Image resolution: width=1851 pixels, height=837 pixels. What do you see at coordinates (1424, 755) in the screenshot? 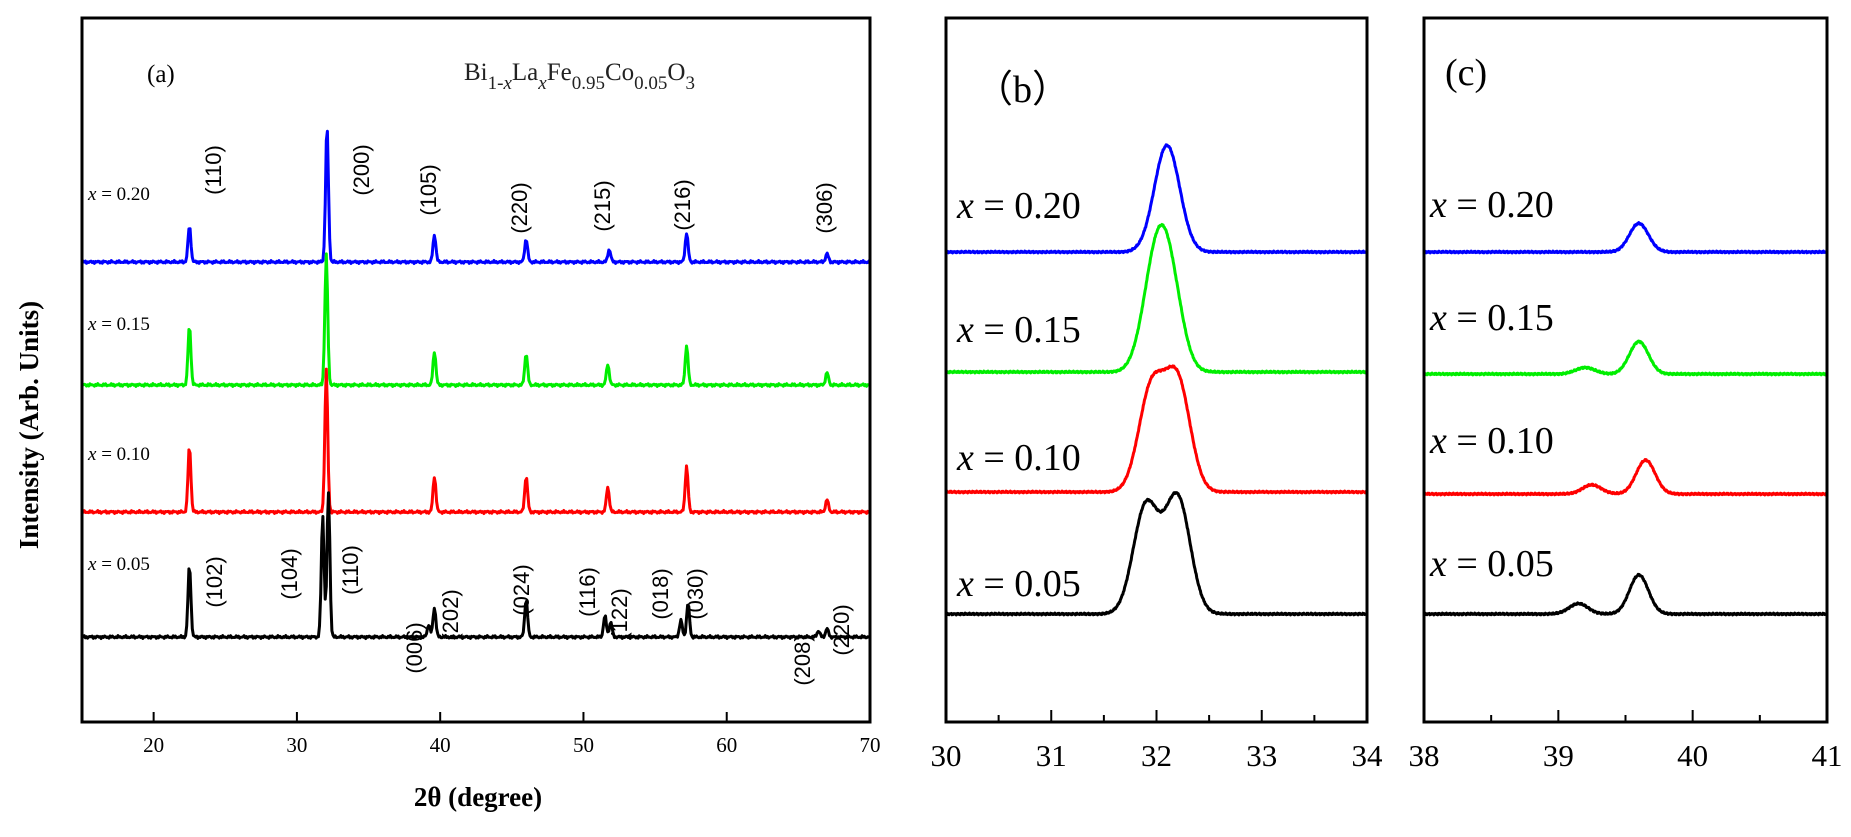
I see `x-tick-label-c: 38` at bounding box center [1424, 755].